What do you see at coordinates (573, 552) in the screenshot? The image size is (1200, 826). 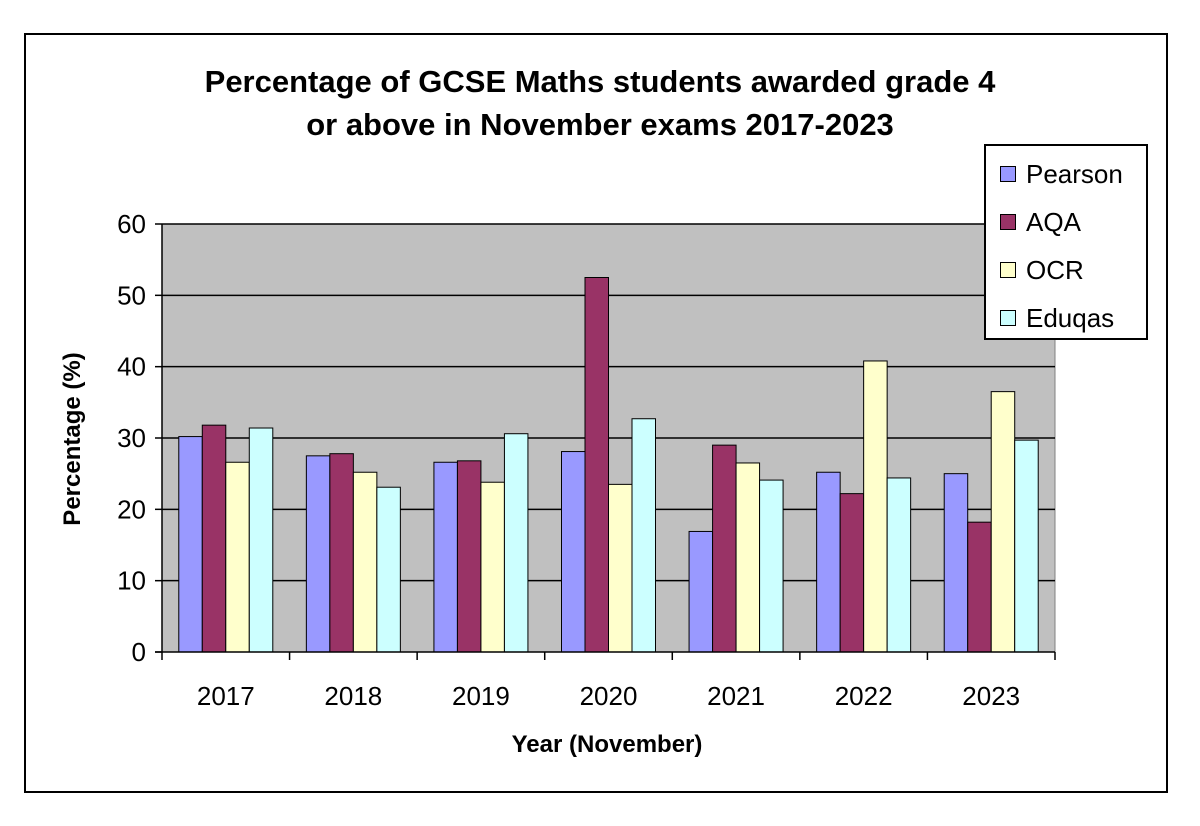 I see `bar-pearson-2020` at bounding box center [573, 552].